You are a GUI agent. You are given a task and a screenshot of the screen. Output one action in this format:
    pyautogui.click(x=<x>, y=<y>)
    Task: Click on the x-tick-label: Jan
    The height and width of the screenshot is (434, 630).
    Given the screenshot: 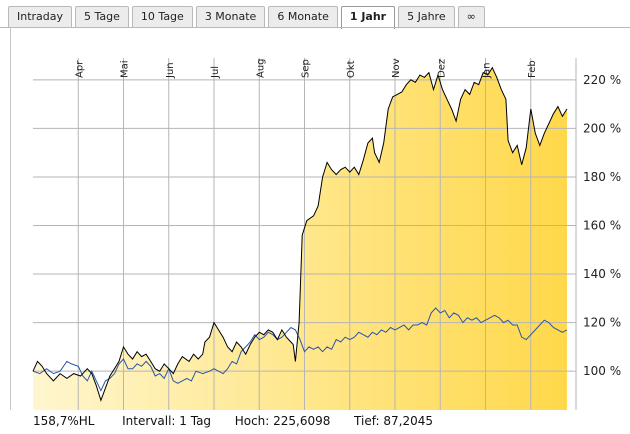 What is the action you would take?
    pyautogui.click(x=487, y=71)
    